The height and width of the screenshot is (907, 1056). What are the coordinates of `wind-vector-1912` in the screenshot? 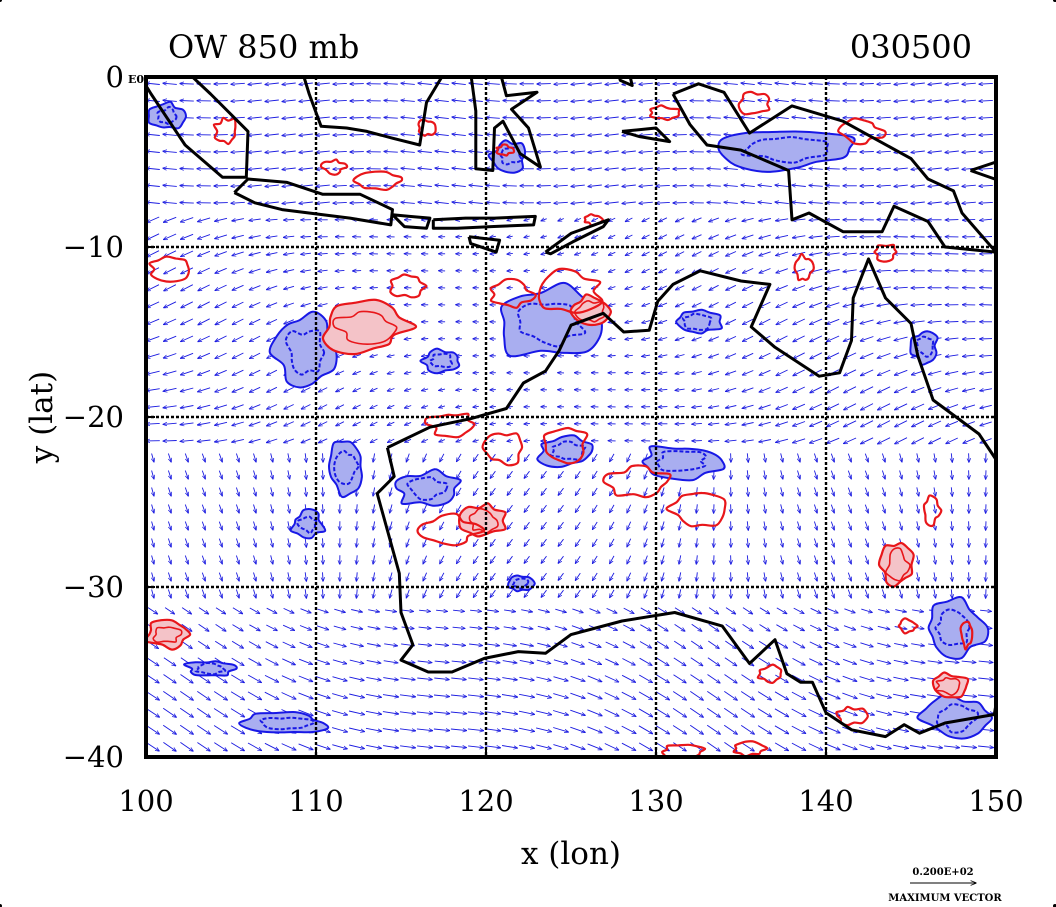 It's located at (577, 712).